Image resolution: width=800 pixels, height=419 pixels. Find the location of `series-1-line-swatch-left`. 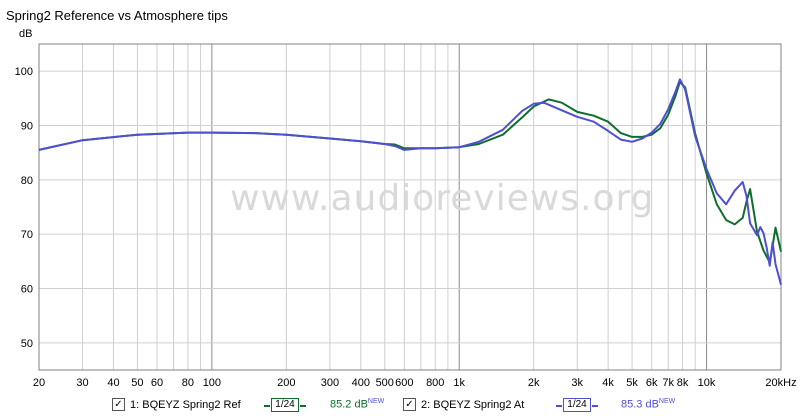

series-1-line-swatch-left is located at coordinates (267, 406).